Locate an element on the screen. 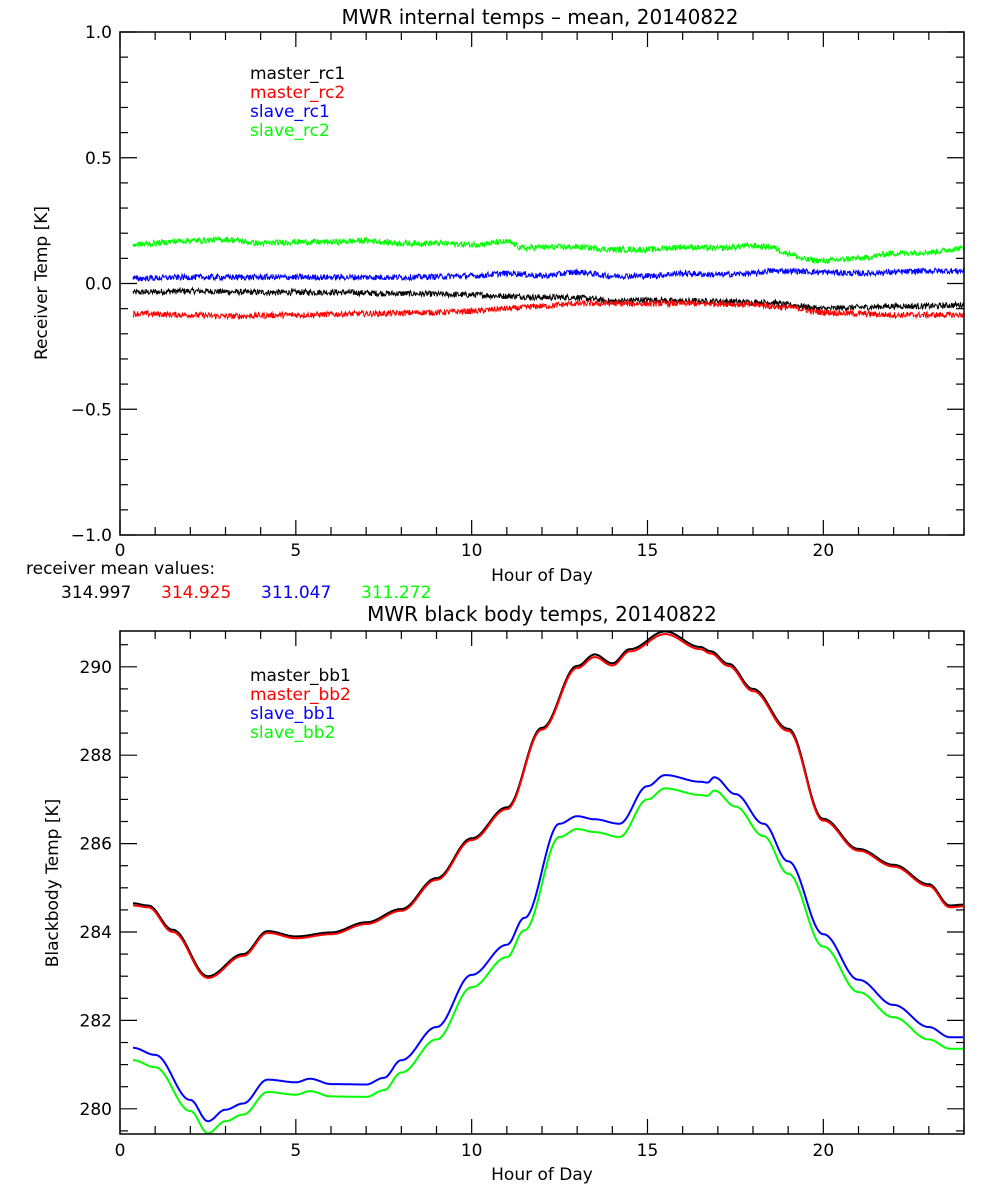 The image size is (1000, 1200). series-line-slave_rc2 is located at coordinates (548, 250).